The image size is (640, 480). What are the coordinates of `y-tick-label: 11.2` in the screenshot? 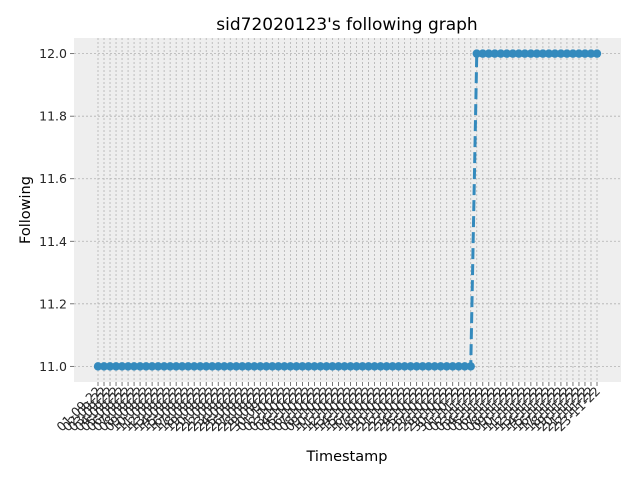 It's located at (53, 303).